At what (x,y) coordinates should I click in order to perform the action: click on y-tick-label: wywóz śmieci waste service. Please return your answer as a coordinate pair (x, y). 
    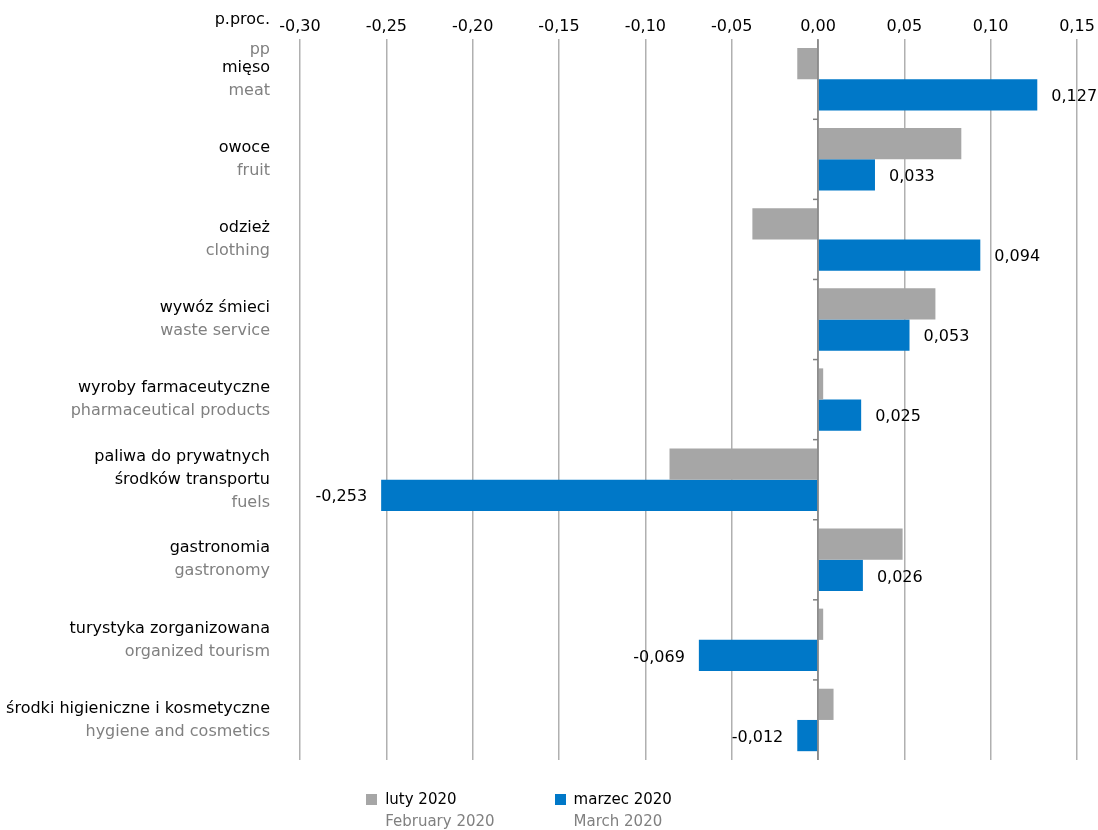
    Looking at the image, I should click on (214, 318).